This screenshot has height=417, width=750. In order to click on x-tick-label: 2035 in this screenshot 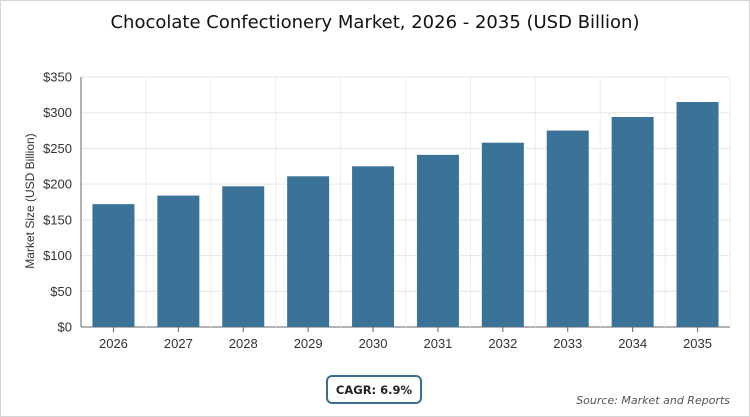, I will do `click(697, 343)`.